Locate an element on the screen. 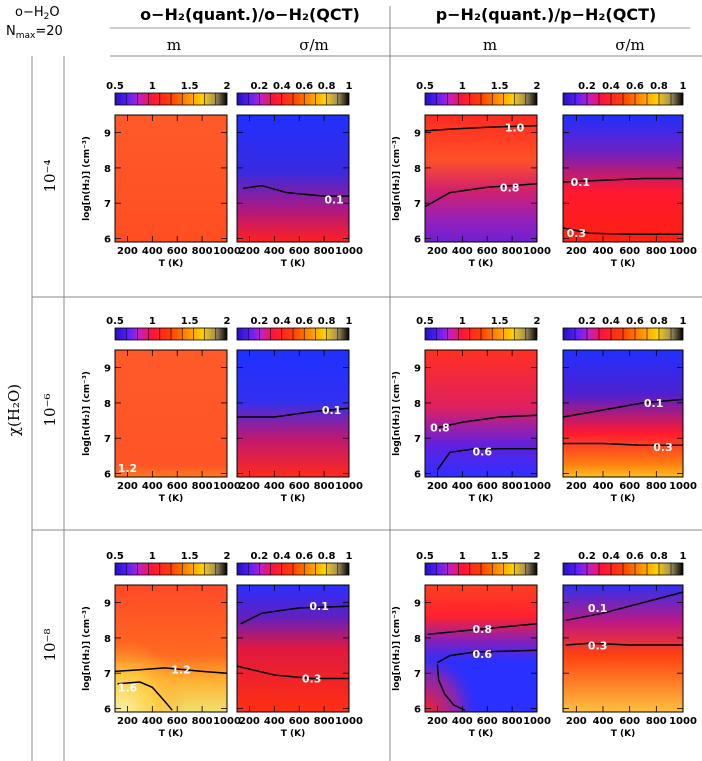 The width and height of the screenshot is (702, 761). y-tick-label: 6 is located at coordinates (107, 474).